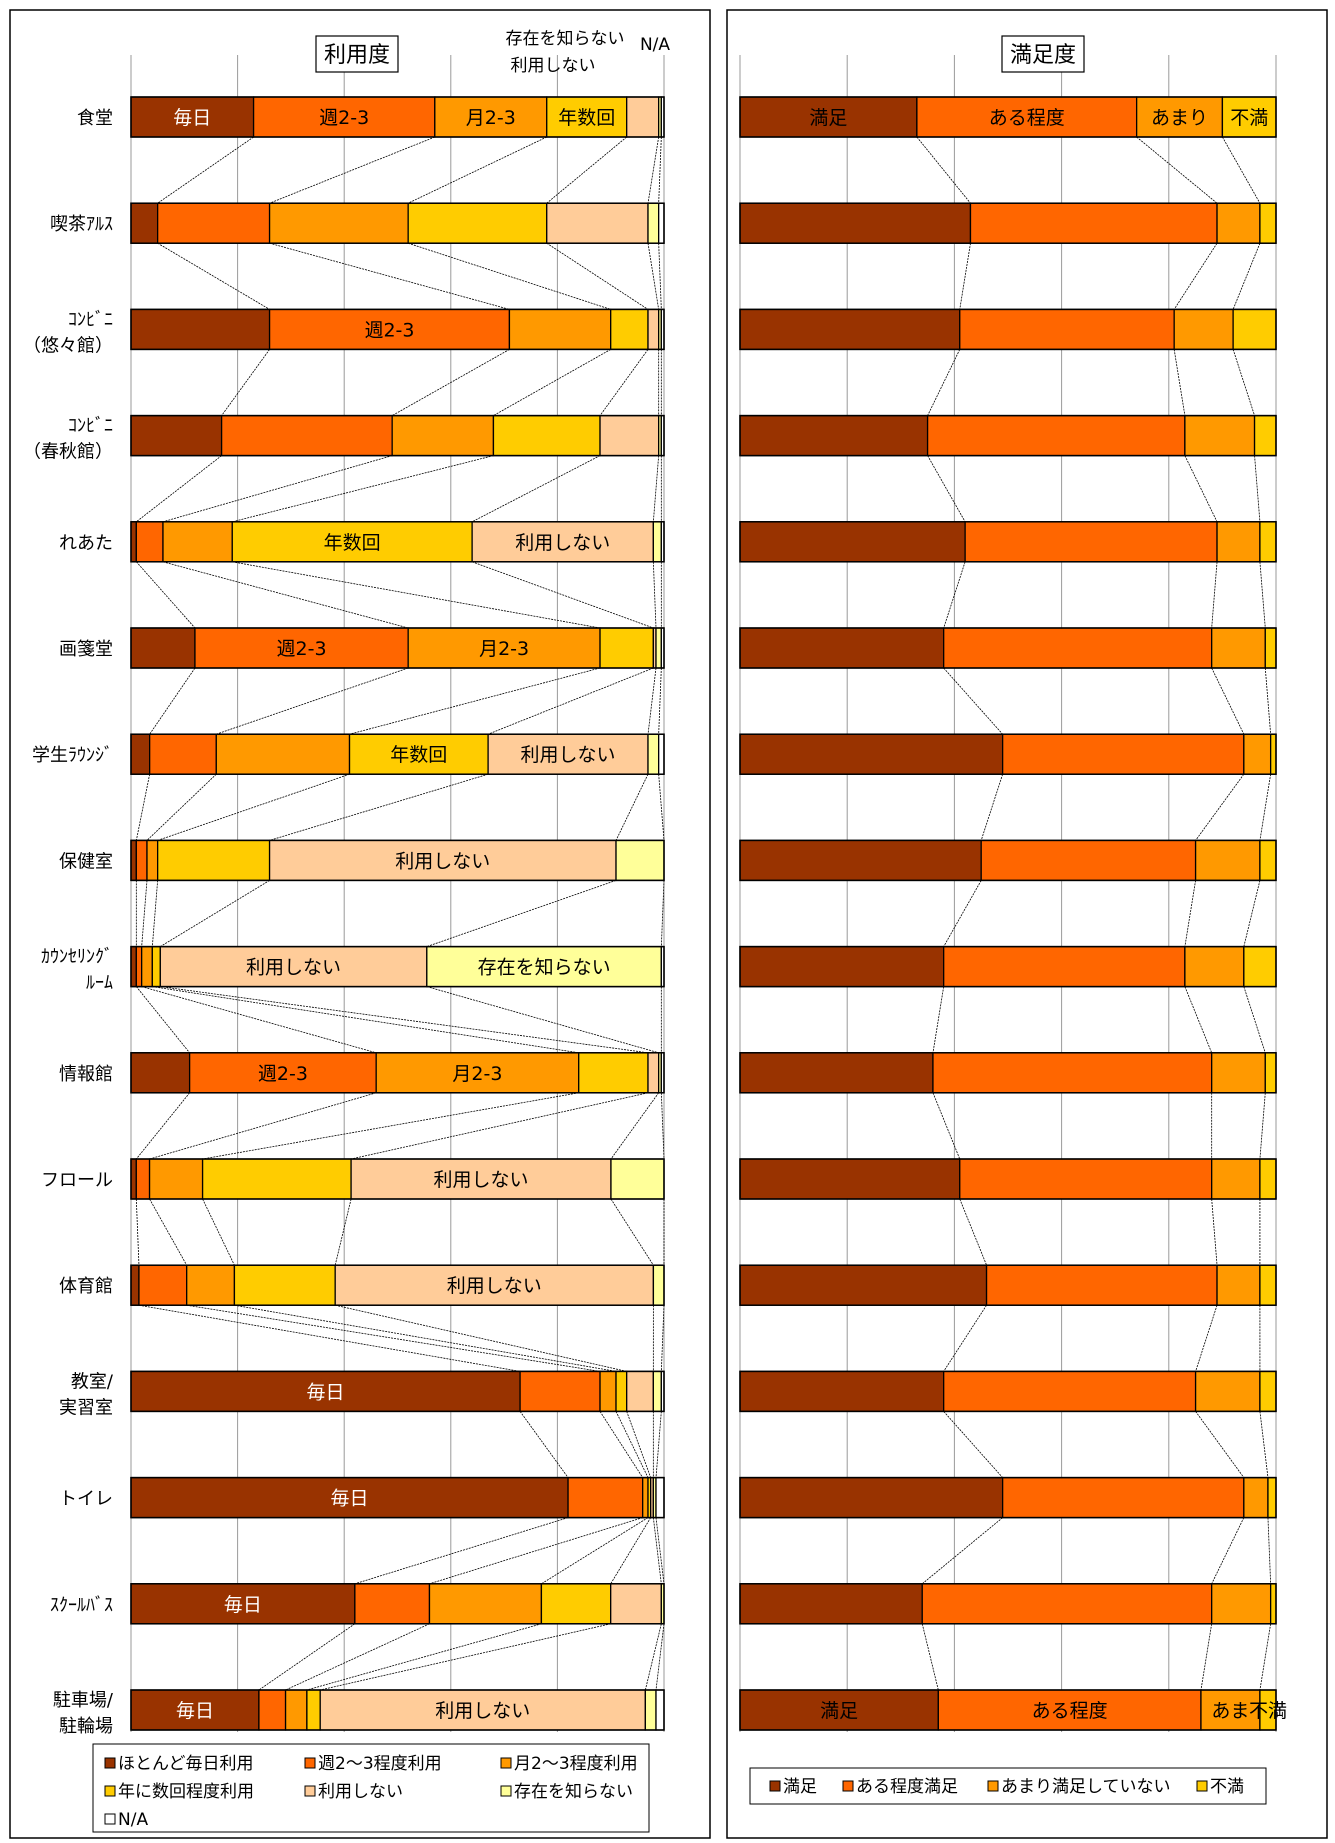 The image size is (1335, 1843). Describe the element at coordinates (90, 319) in the screenshot. I see `category-label: ｺﾝﾋﾞﾆ` at that location.